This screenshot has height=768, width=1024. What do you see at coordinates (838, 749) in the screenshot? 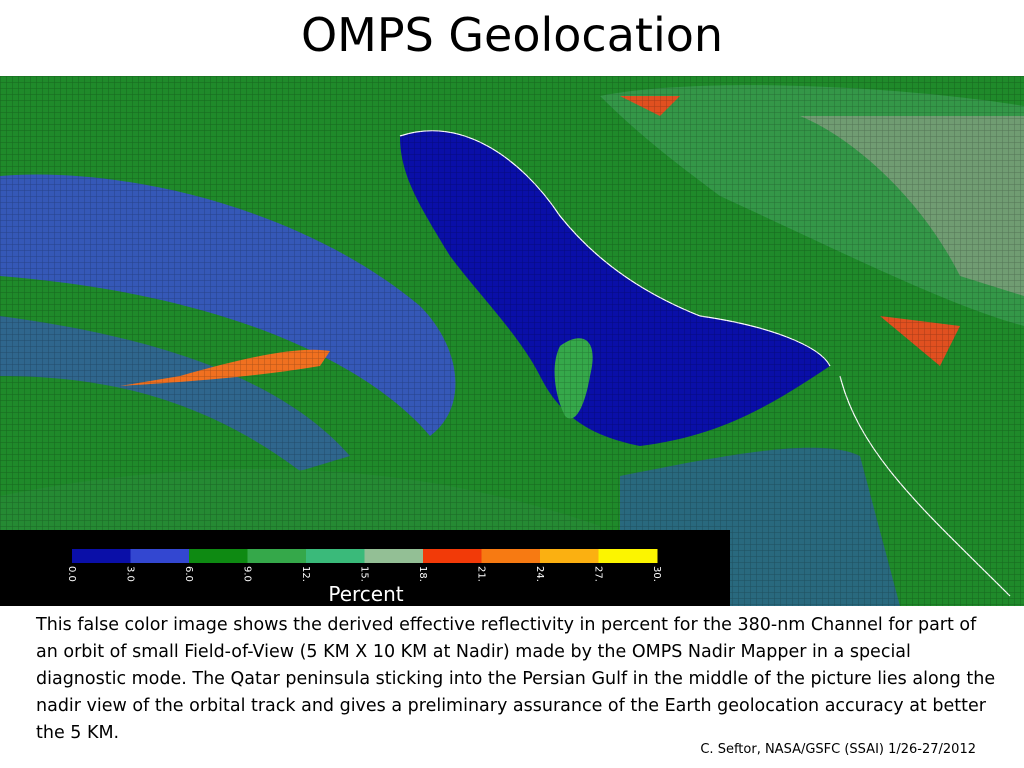
I see `credit: C. Seftor, NASA/GSFC (SSAI) 1/26-27/2012` at bounding box center [838, 749].